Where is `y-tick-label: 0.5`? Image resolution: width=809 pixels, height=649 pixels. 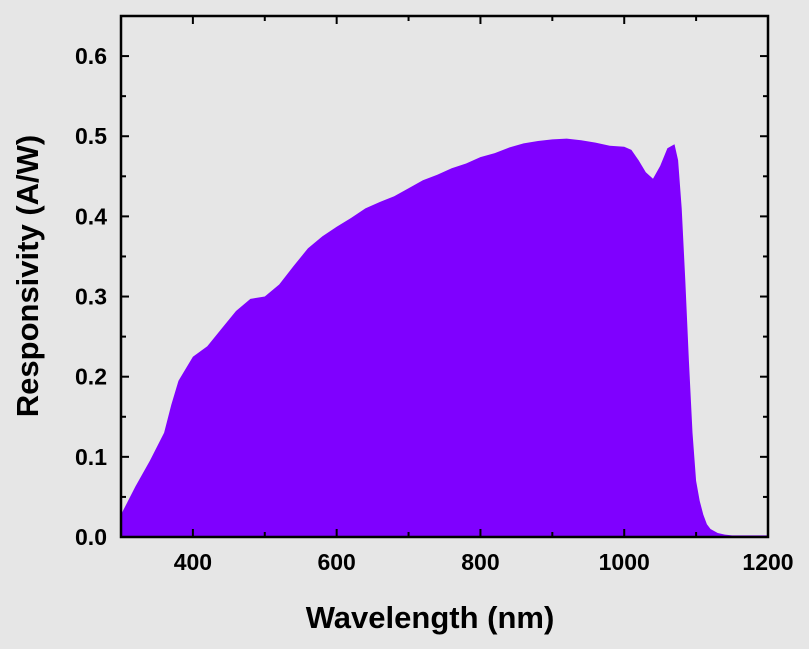
y-tick-label: 0.5 is located at coordinates (91, 136).